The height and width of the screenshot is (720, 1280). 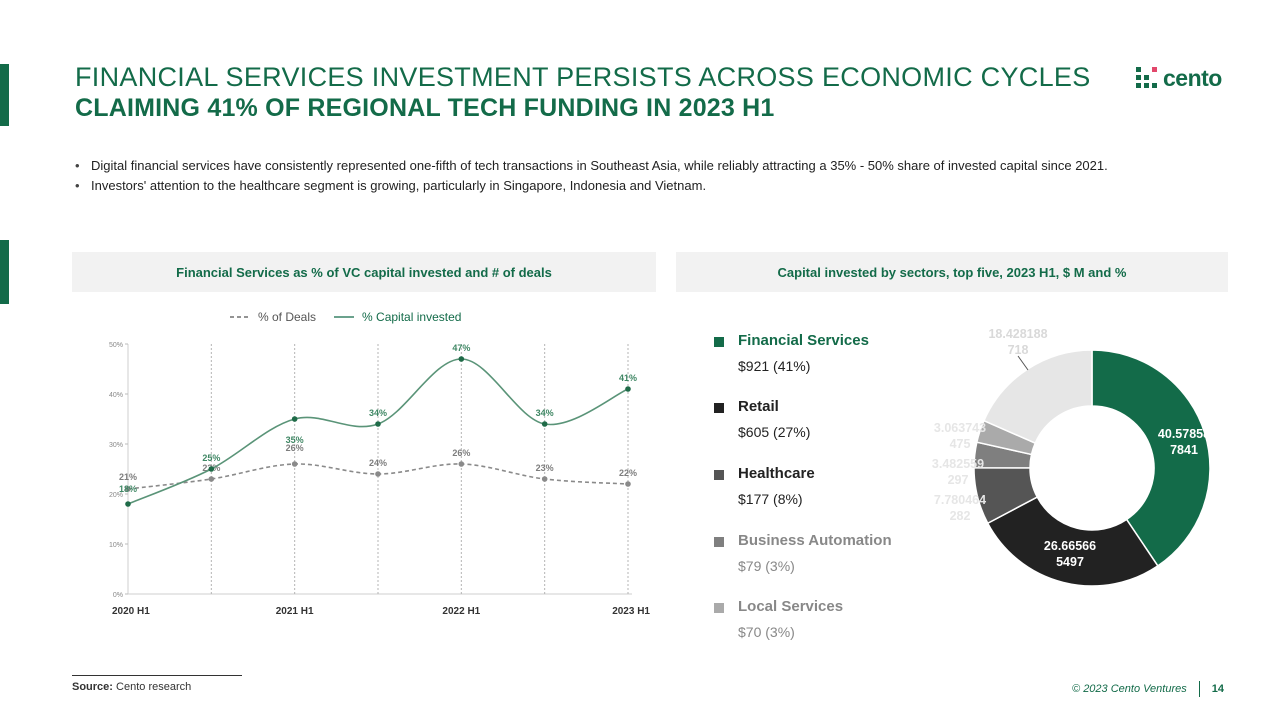 I want to click on source-text: Cento research, so click(x=154, y=687).